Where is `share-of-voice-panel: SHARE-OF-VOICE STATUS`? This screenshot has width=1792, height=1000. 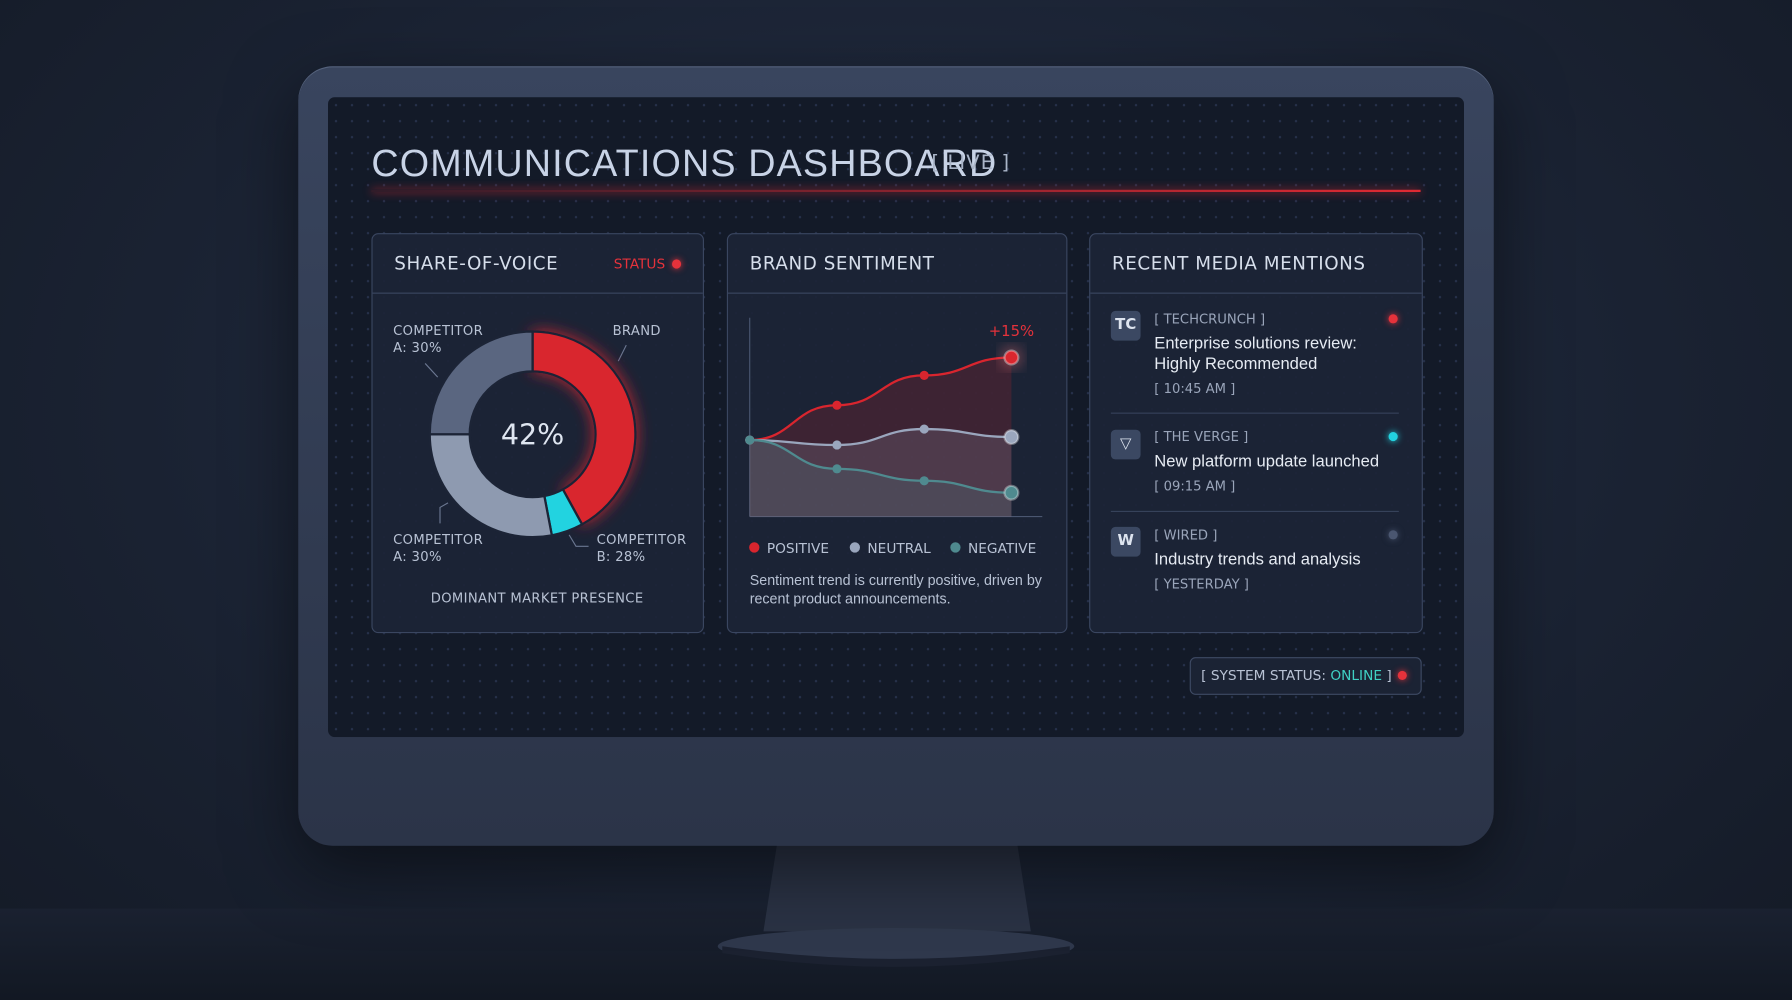
share-of-voice-panel: SHARE-OF-VOICE STATUS is located at coordinates (537, 433).